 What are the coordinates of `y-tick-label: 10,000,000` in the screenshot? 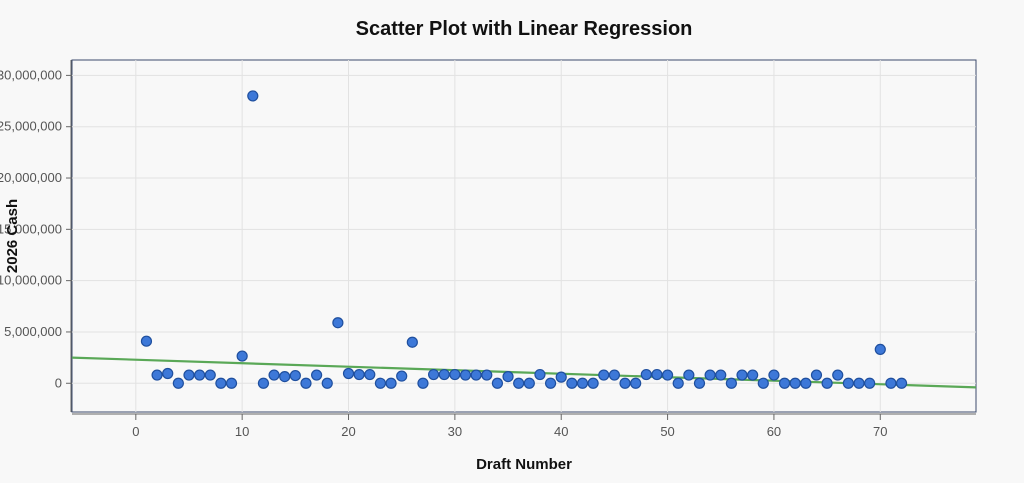 It's located at (31, 280).